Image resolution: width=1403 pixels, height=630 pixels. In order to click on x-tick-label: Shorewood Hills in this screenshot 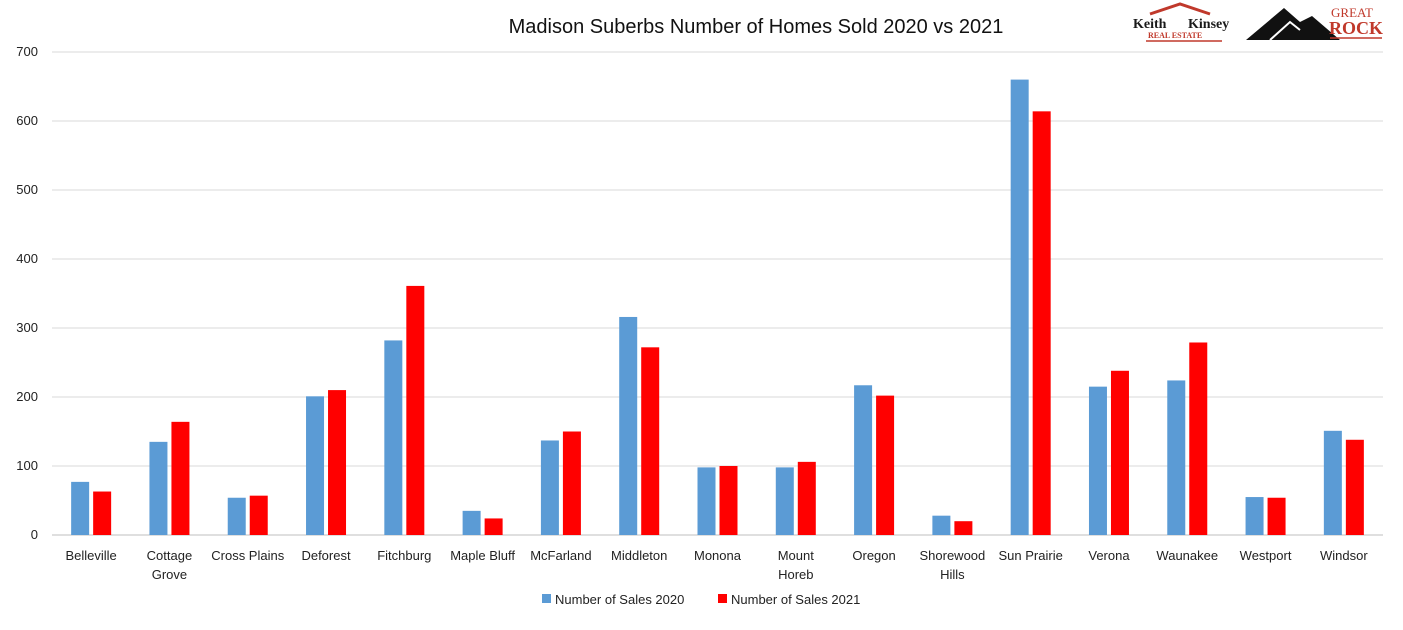, I will do `click(952, 565)`.